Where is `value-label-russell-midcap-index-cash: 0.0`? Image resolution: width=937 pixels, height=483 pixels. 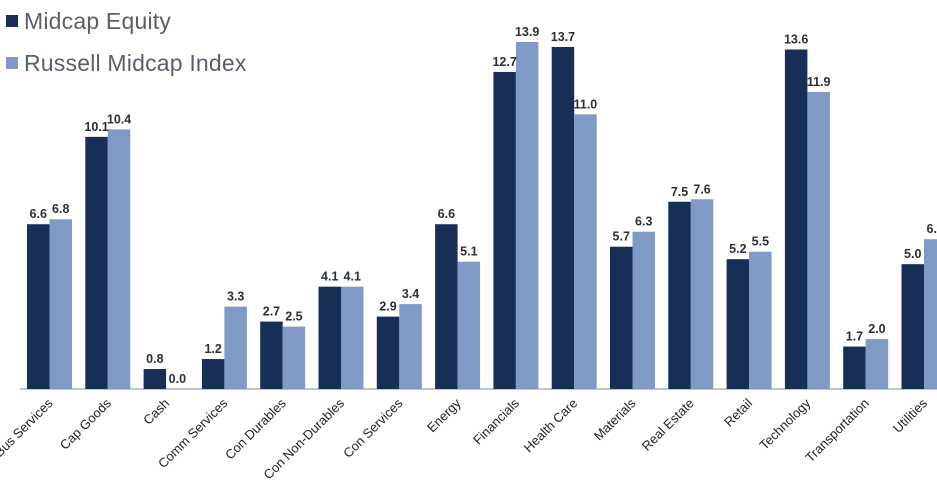 value-label-russell-midcap-index-cash: 0.0 is located at coordinates (177, 379).